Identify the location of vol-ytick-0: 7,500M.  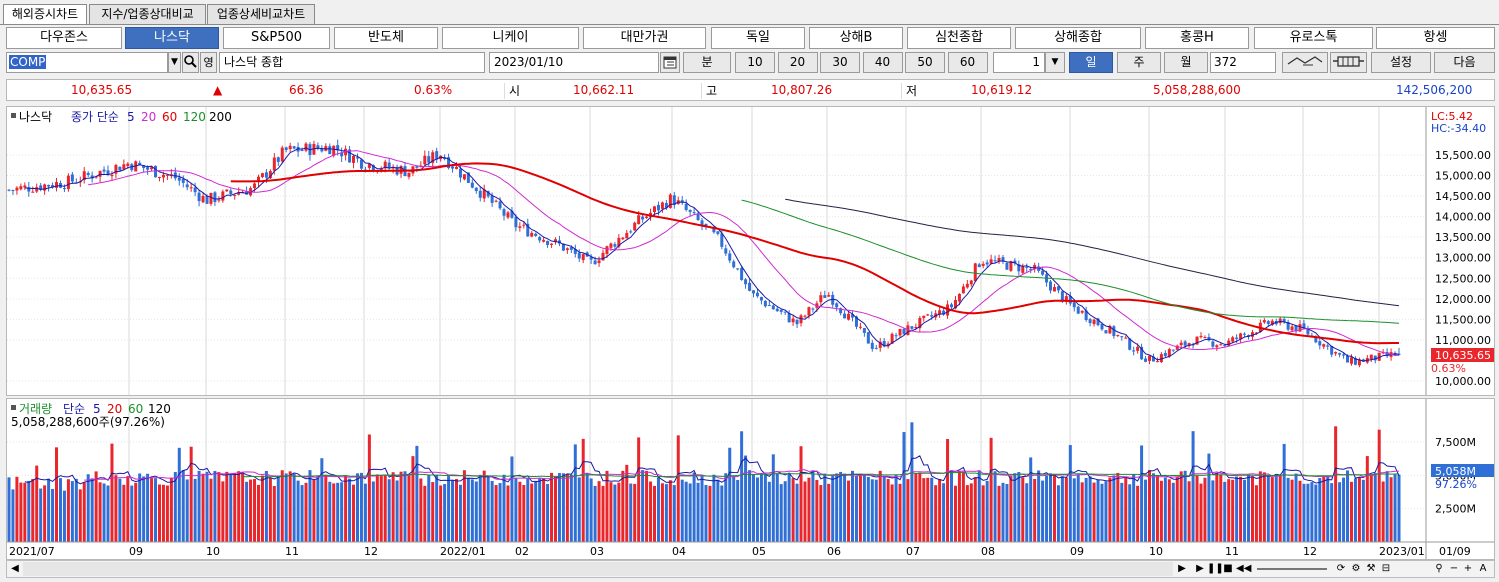
(1455, 442).